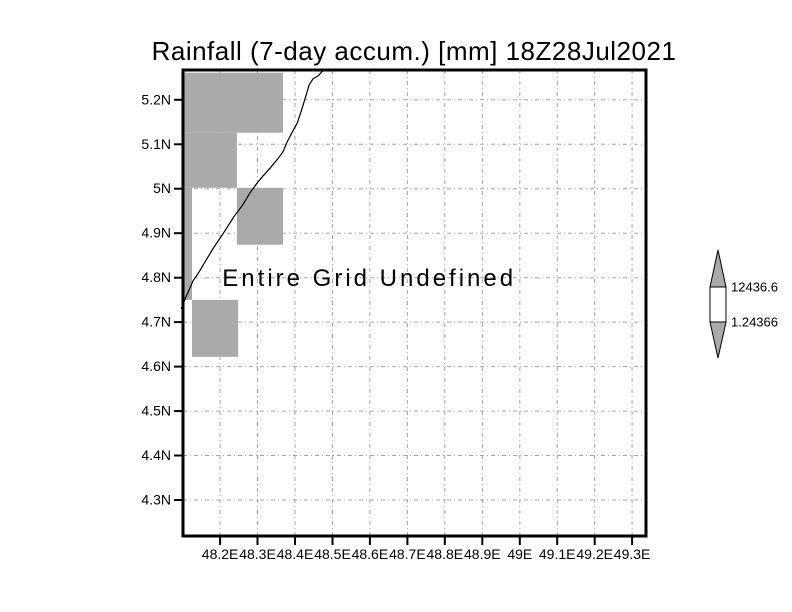 The width and height of the screenshot is (792, 612). I want to click on colorbar: 12436.6 1.24366, so click(743, 304).